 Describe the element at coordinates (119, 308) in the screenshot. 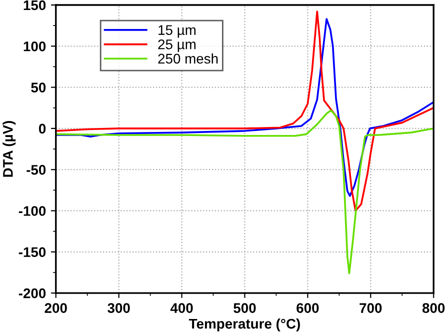

I see `x-tick-label: 300` at that location.